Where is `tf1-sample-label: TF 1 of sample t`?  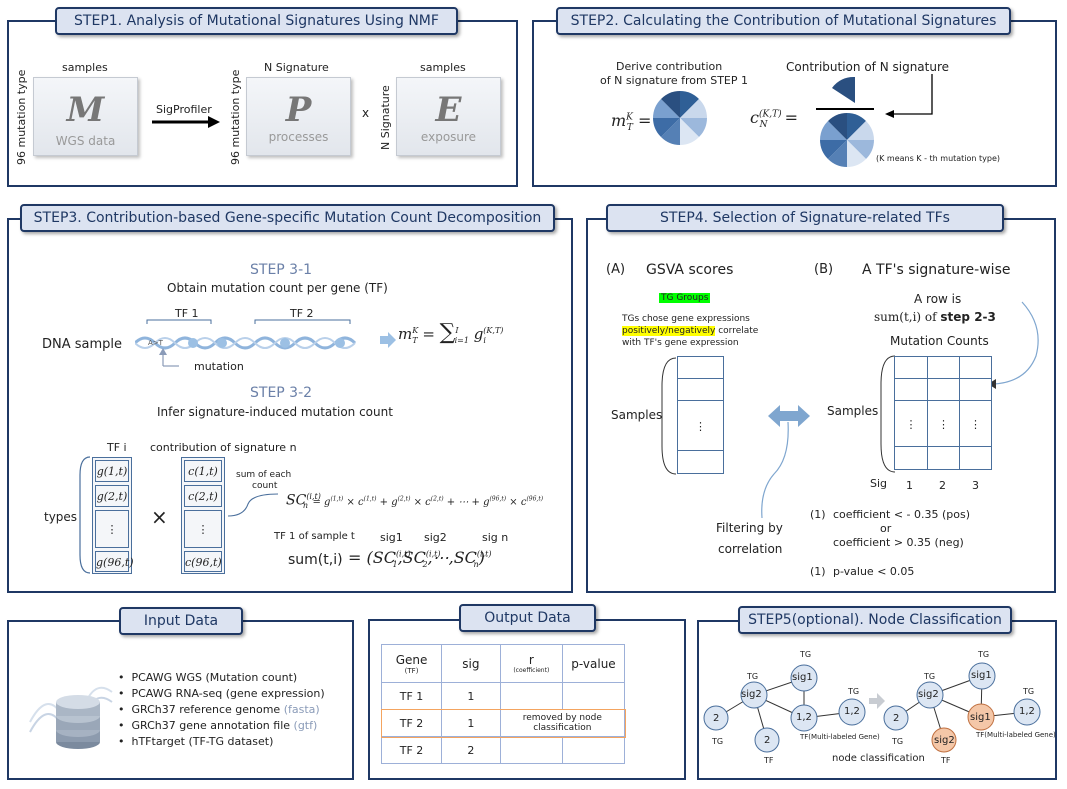
tf1-sample-label: TF 1 of sample t is located at coordinates (314, 536).